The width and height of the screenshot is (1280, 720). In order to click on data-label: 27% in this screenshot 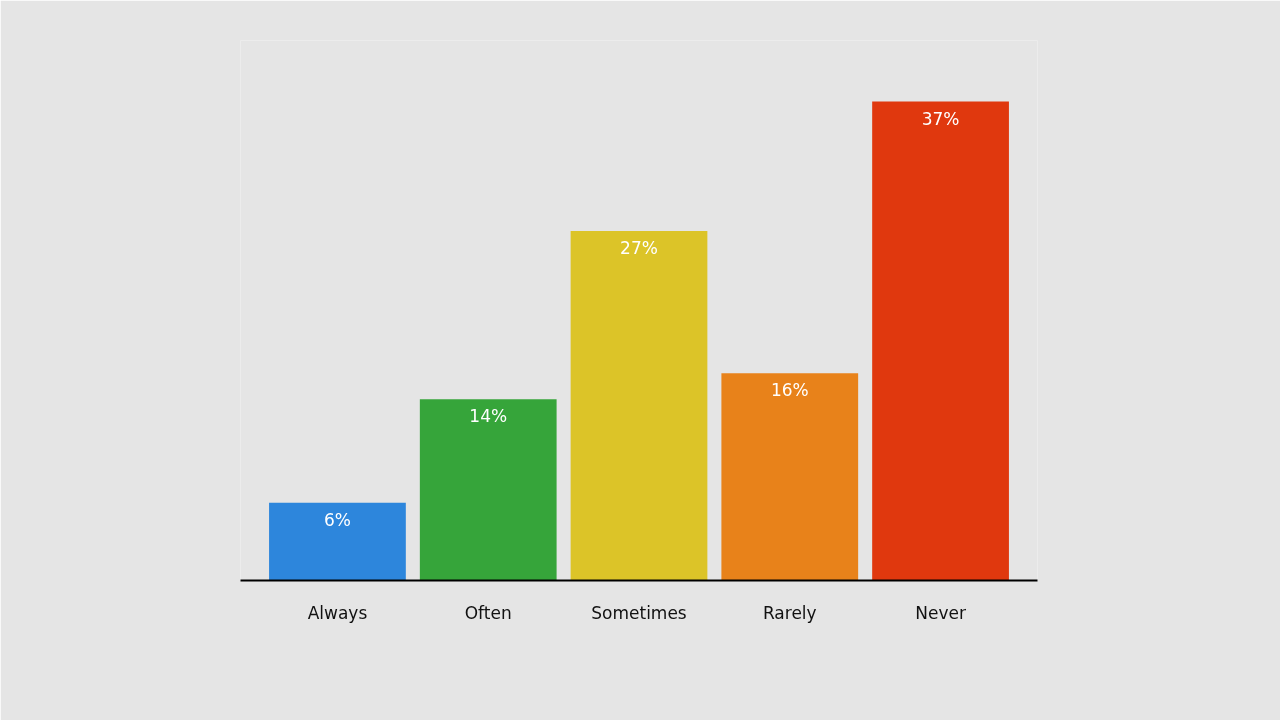, I will do `click(639, 247)`.